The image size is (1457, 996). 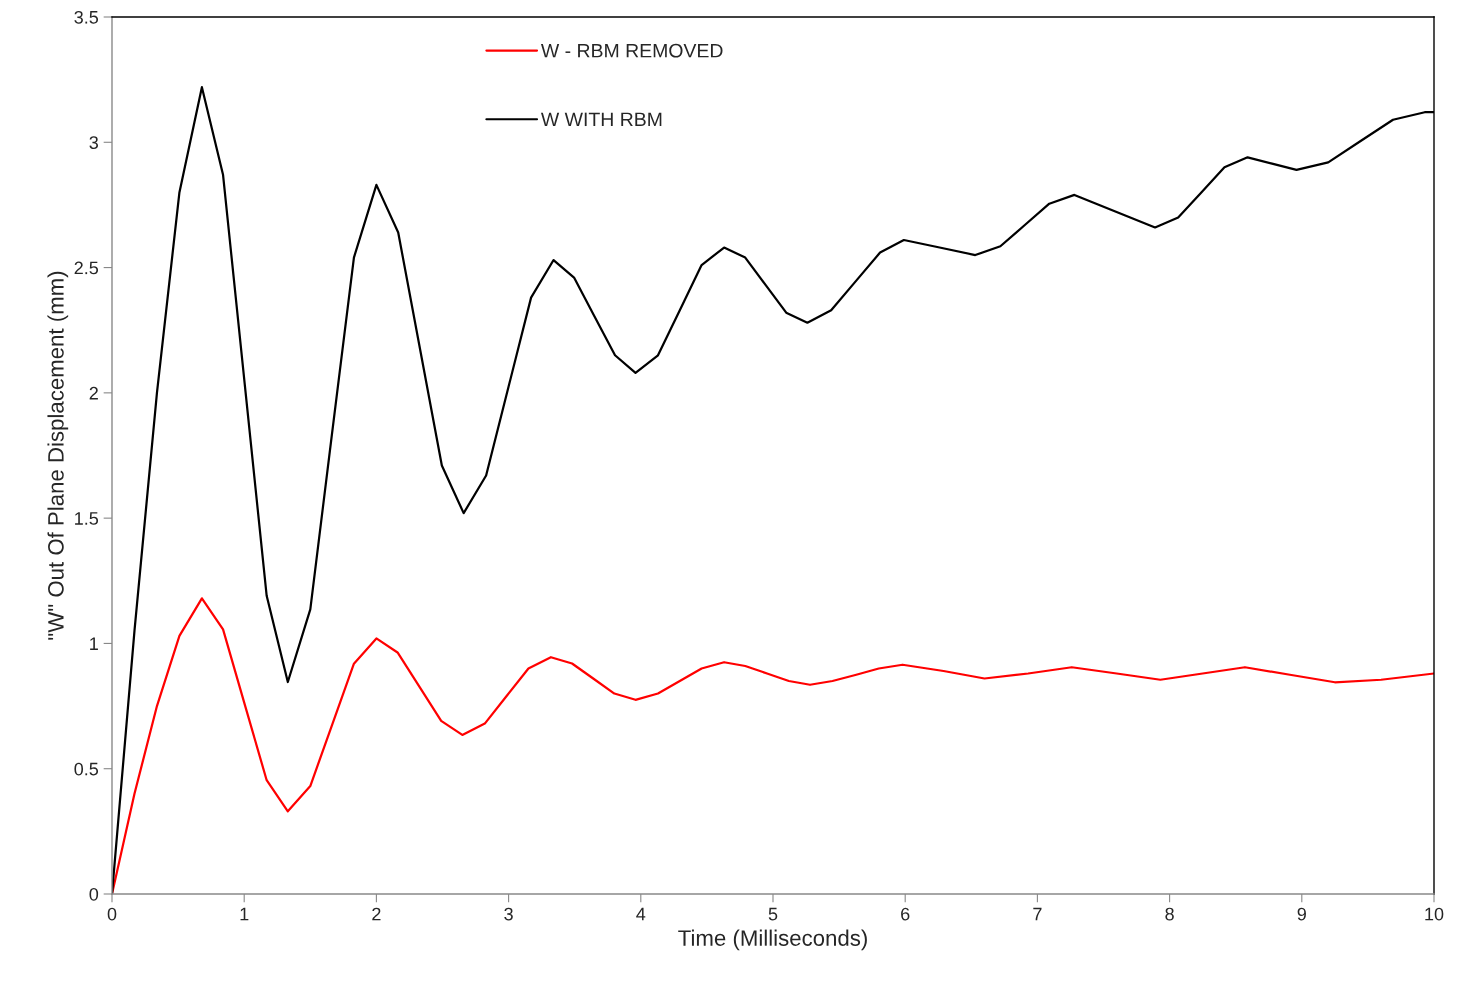 What do you see at coordinates (58, 455) in the screenshot?
I see `y-axis-title: "W" Out Of Plane Displacement (mm)` at bounding box center [58, 455].